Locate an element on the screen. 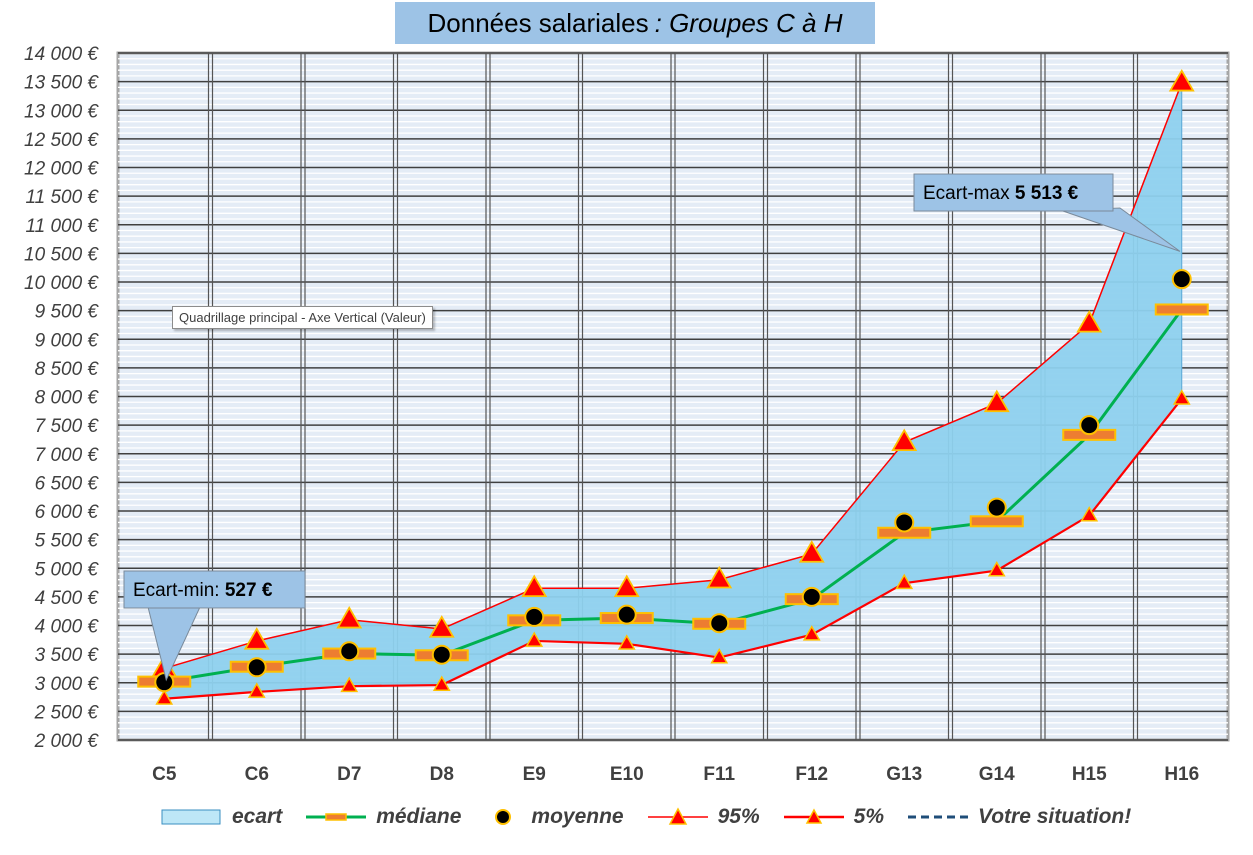 The height and width of the screenshot is (855, 1253). x-tick-label: E9 is located at coordinates (534, 774).